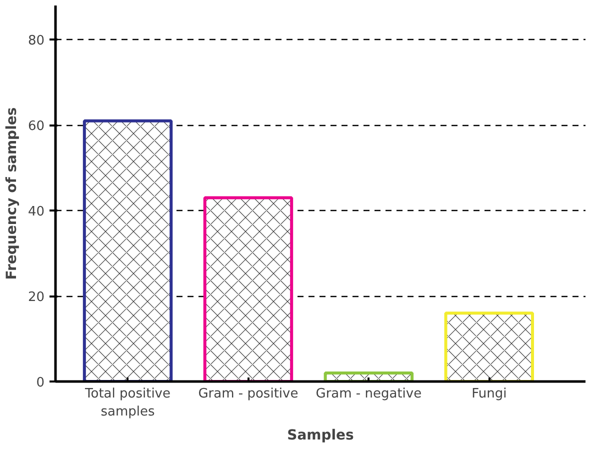  Describe the element at coordinates (489, 394) in the screenshot. I see `x-tick-label: Fungi` at that location.